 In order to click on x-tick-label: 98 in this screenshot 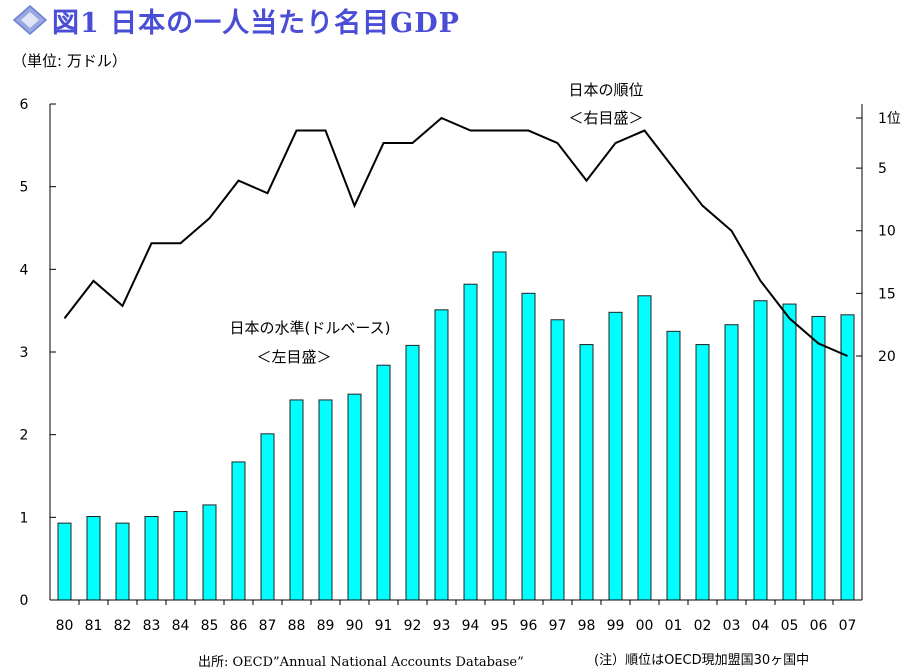, I will do `click(587, 626)`.